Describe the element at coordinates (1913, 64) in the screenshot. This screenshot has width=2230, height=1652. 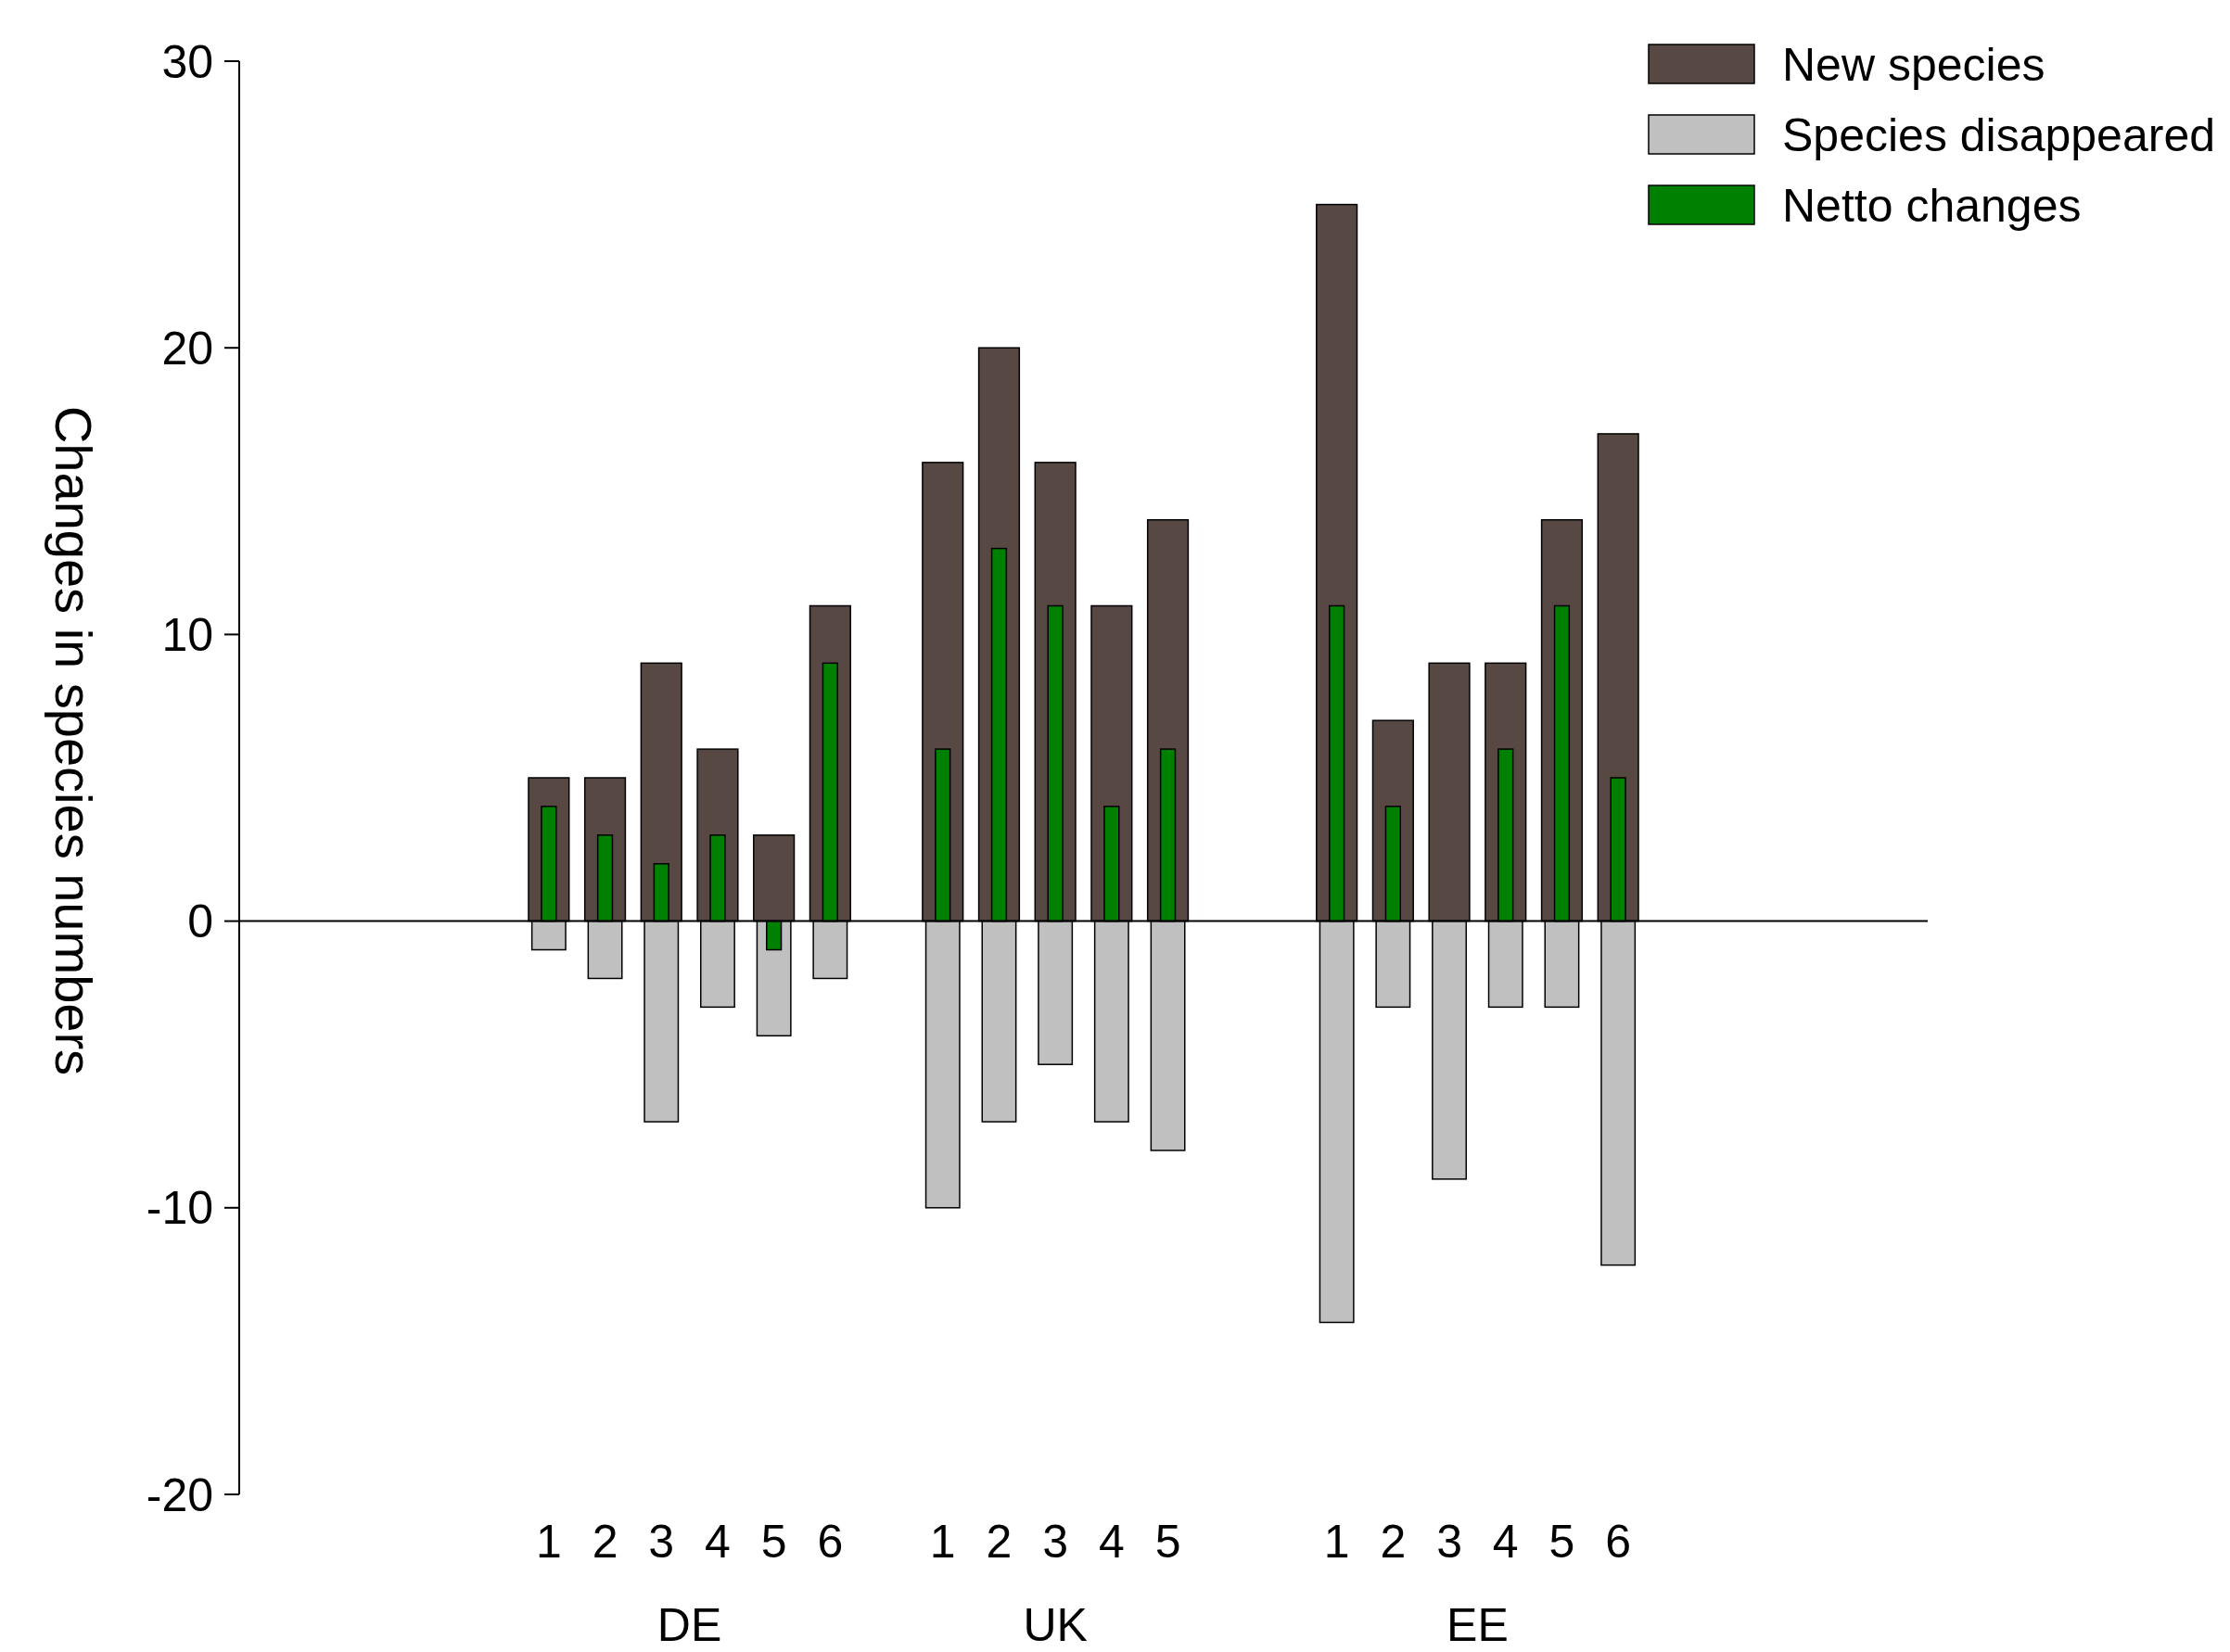
I see `legend-label: New species` at that location.